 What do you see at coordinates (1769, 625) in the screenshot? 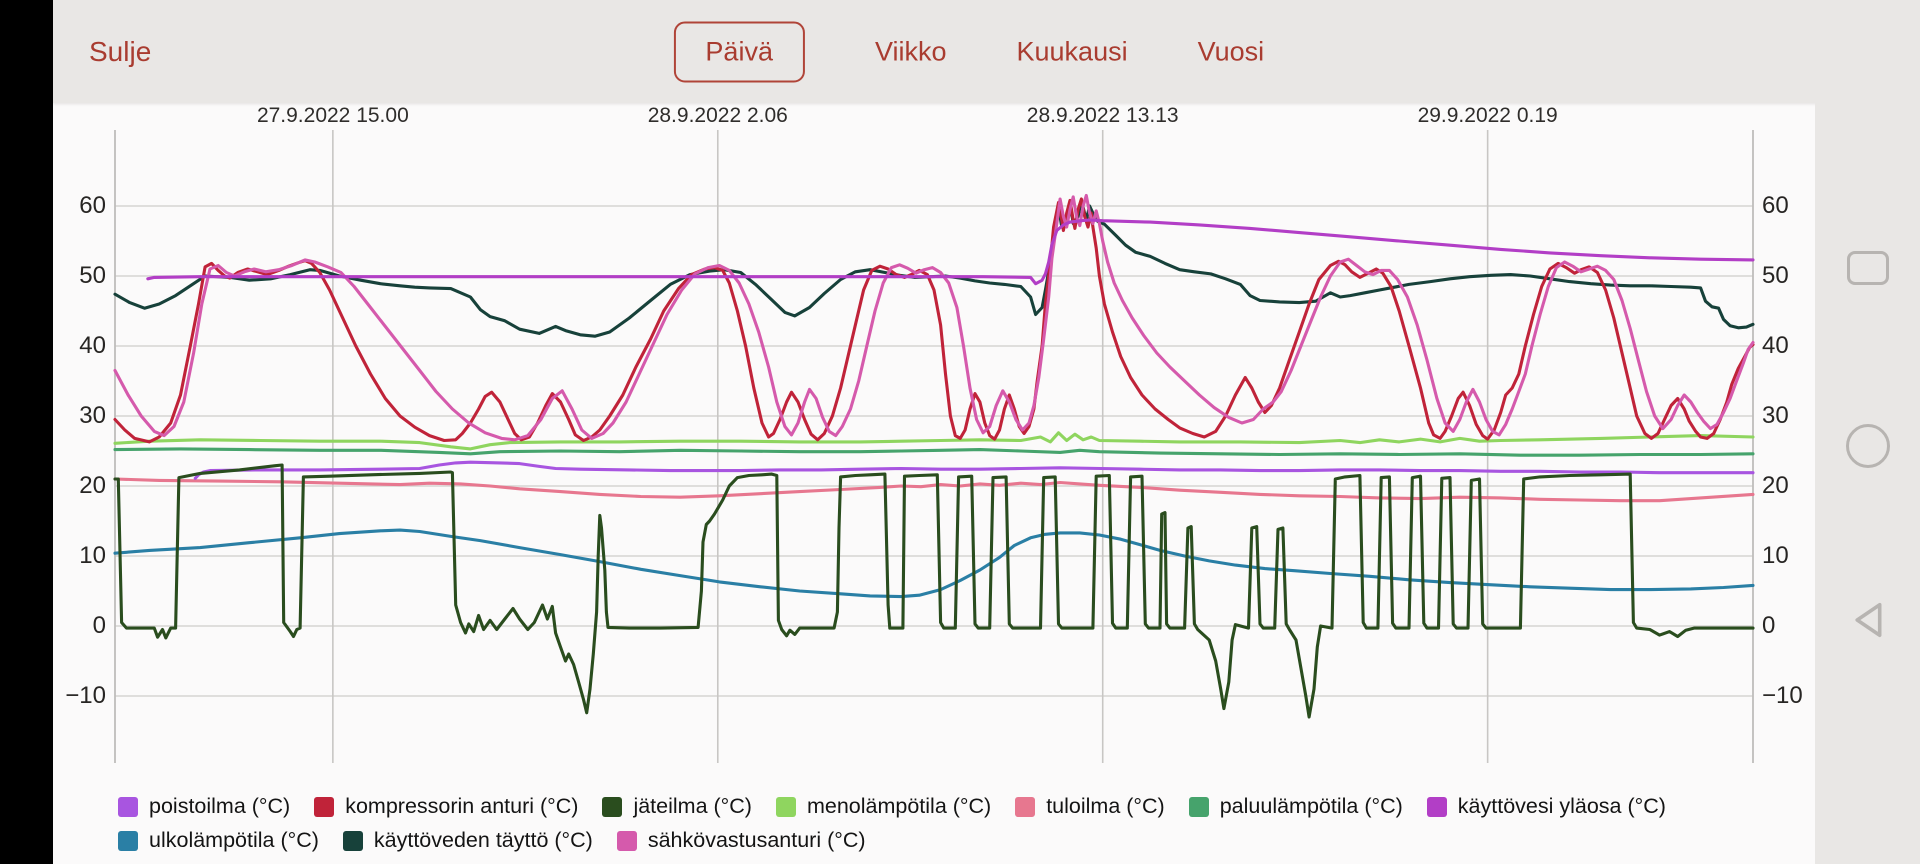
I see `y-tick-right: 0` at bounding box center [1769, 625].